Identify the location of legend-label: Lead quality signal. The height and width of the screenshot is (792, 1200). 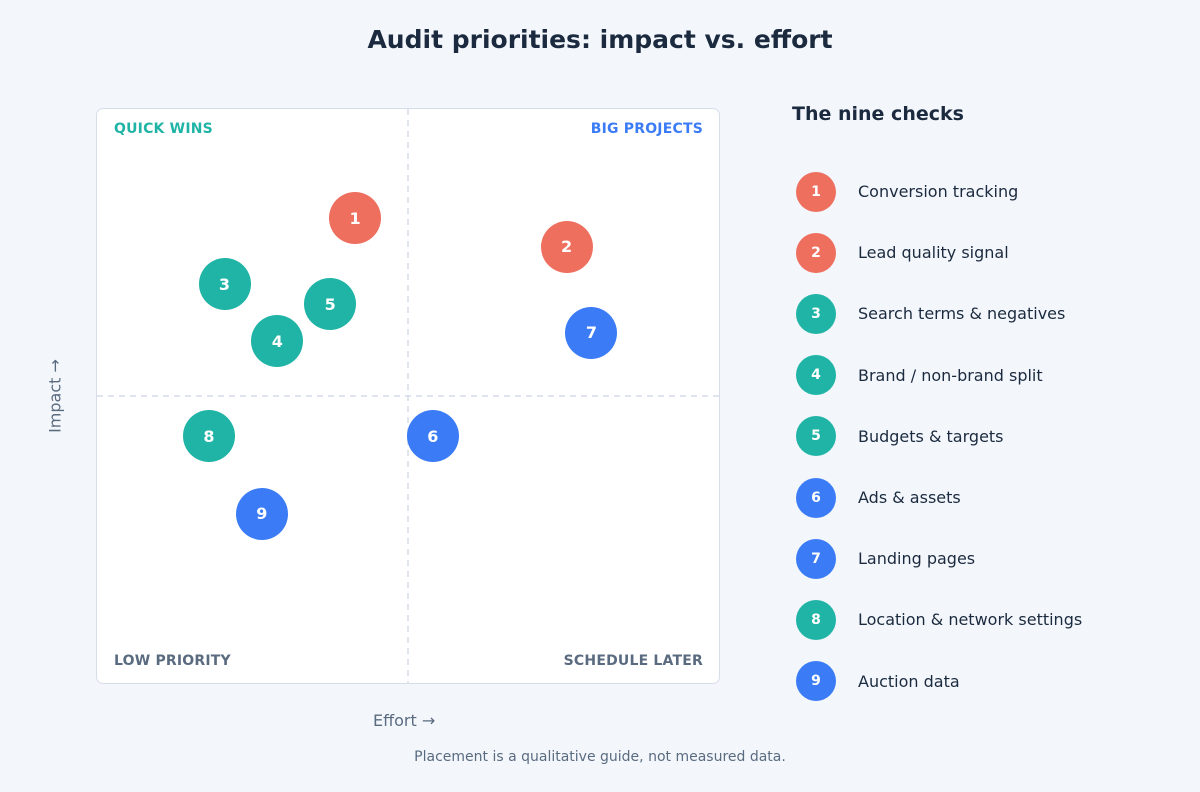
(933, 253).